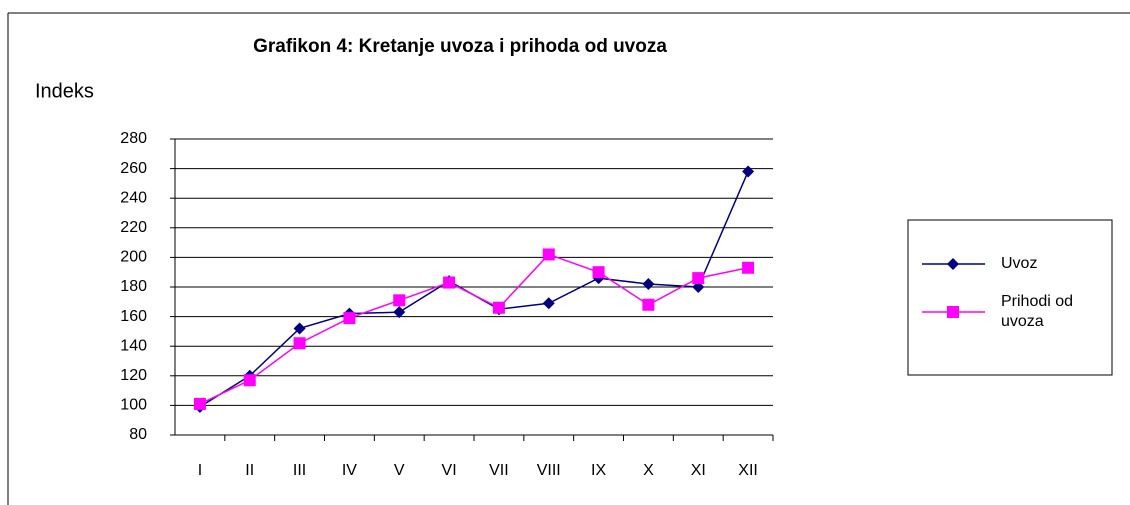 Image resolution: width=1130 pixels, height=505 pixels. Describe the element at coordinates (648, 470) in the screenshot. I see `x-tick-label: X` at that location.